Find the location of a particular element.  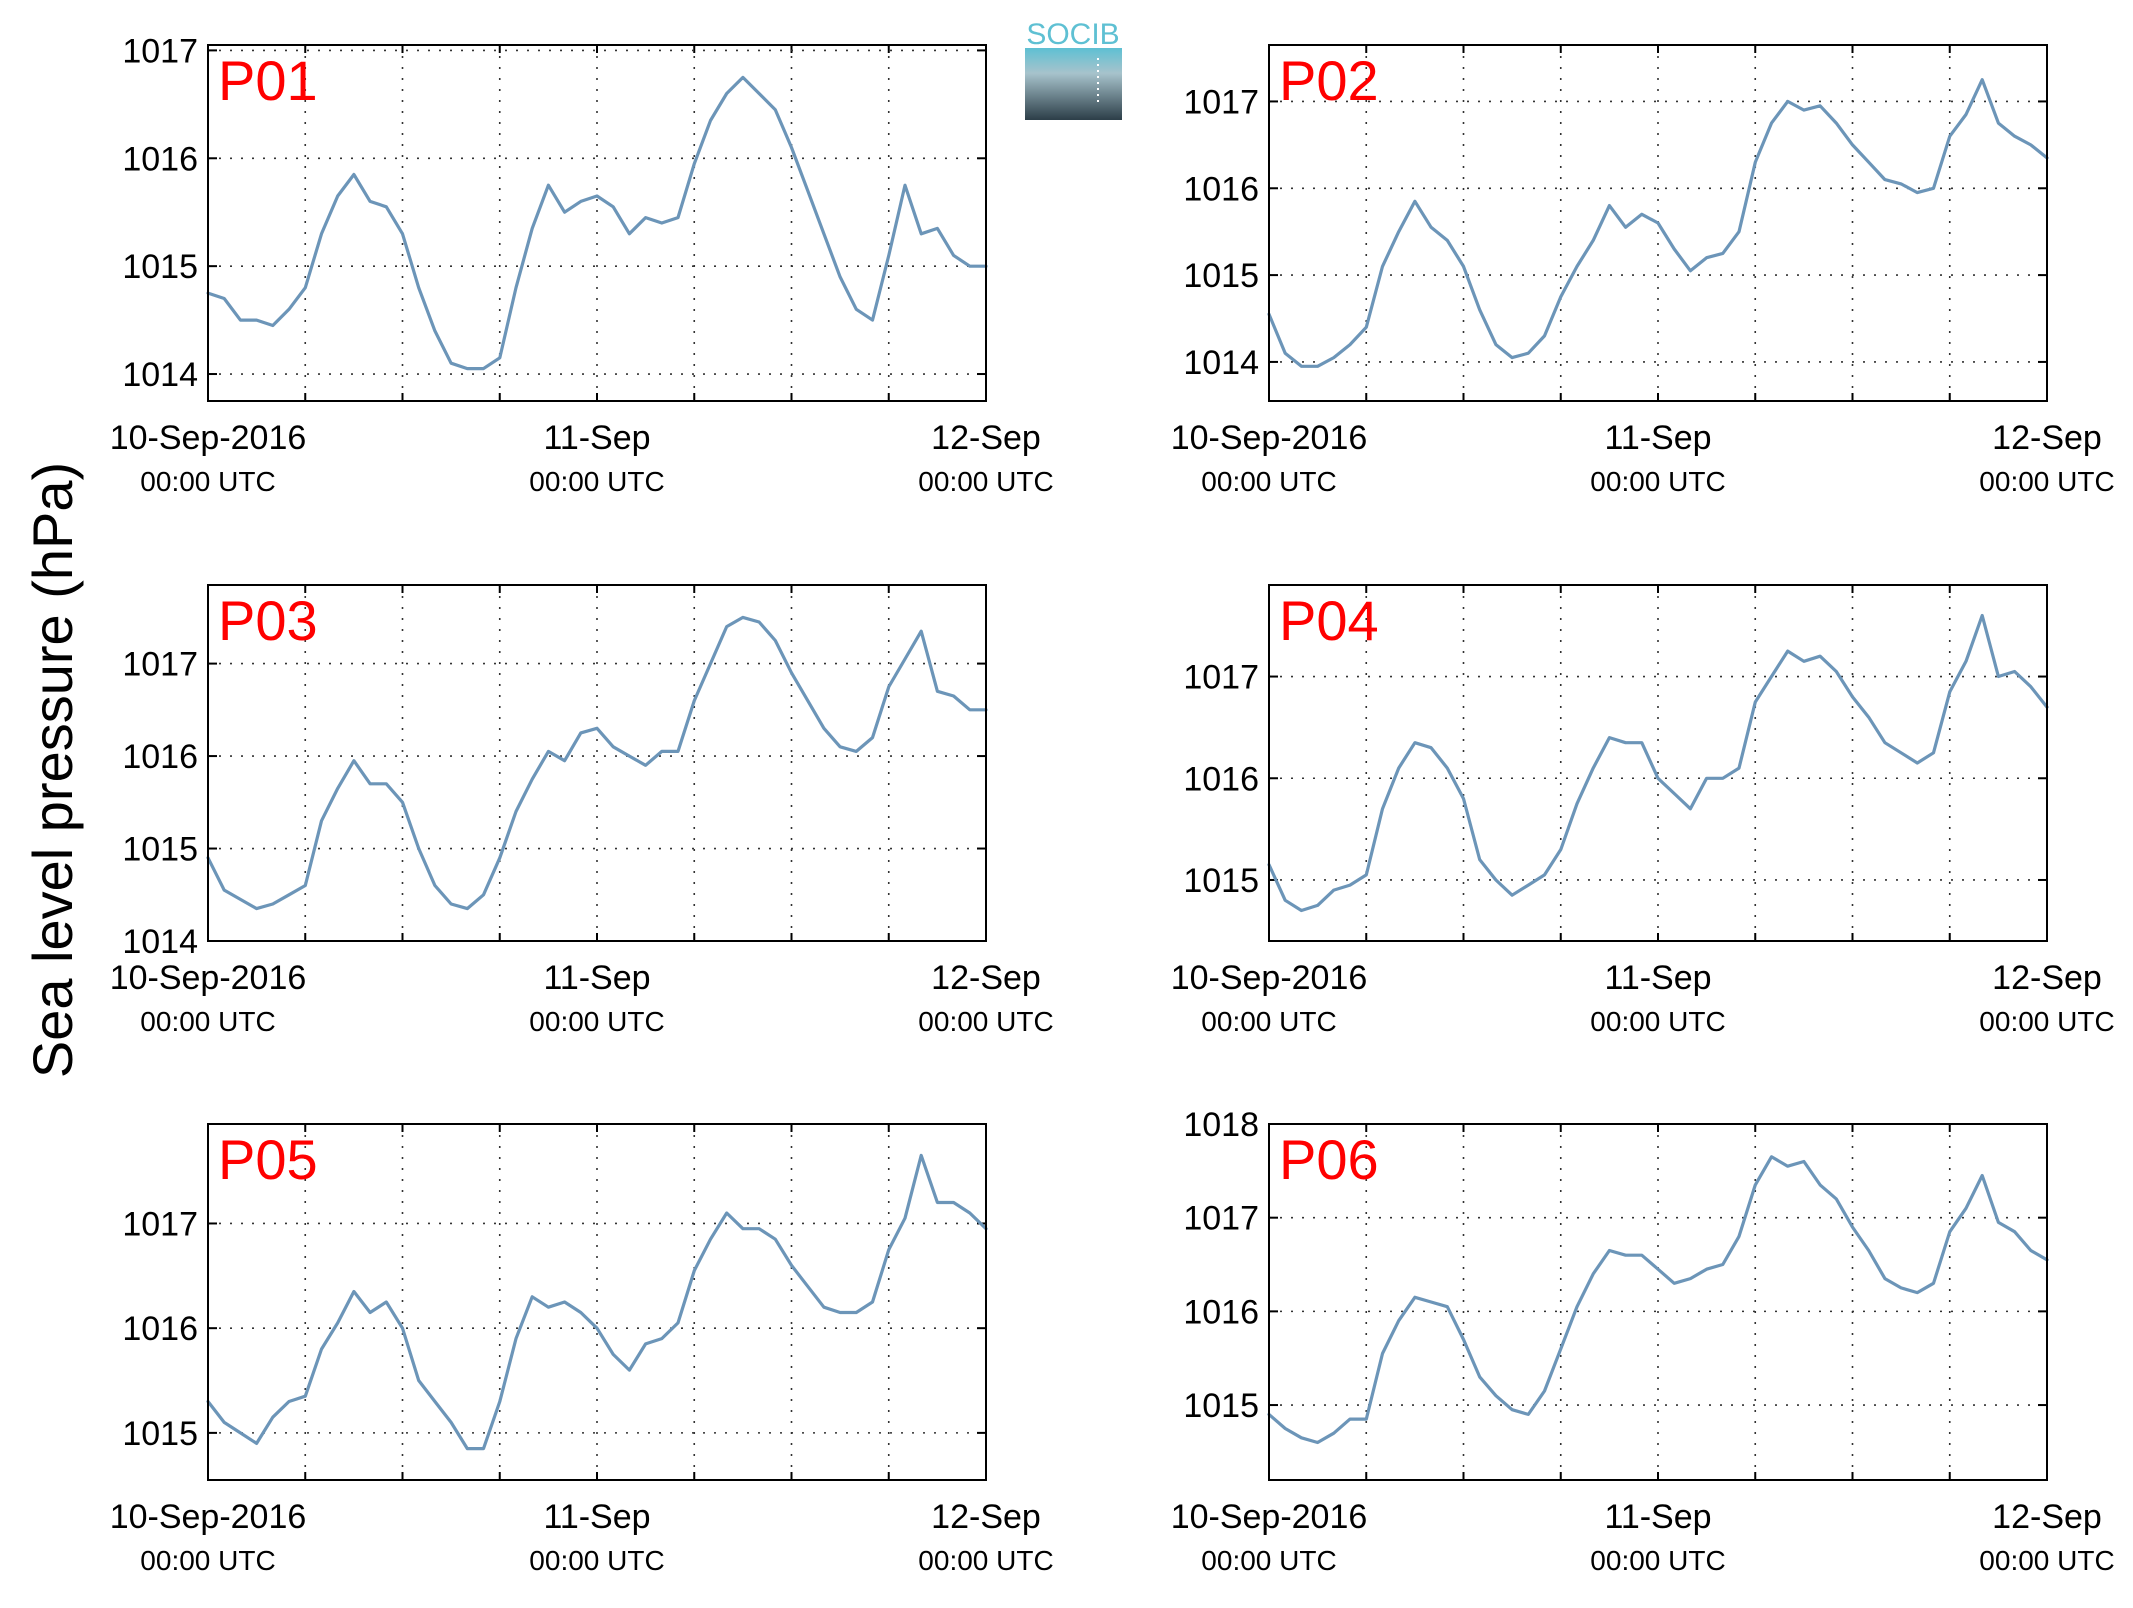

panel-label: P05 is located at coordinates (268, 1159).